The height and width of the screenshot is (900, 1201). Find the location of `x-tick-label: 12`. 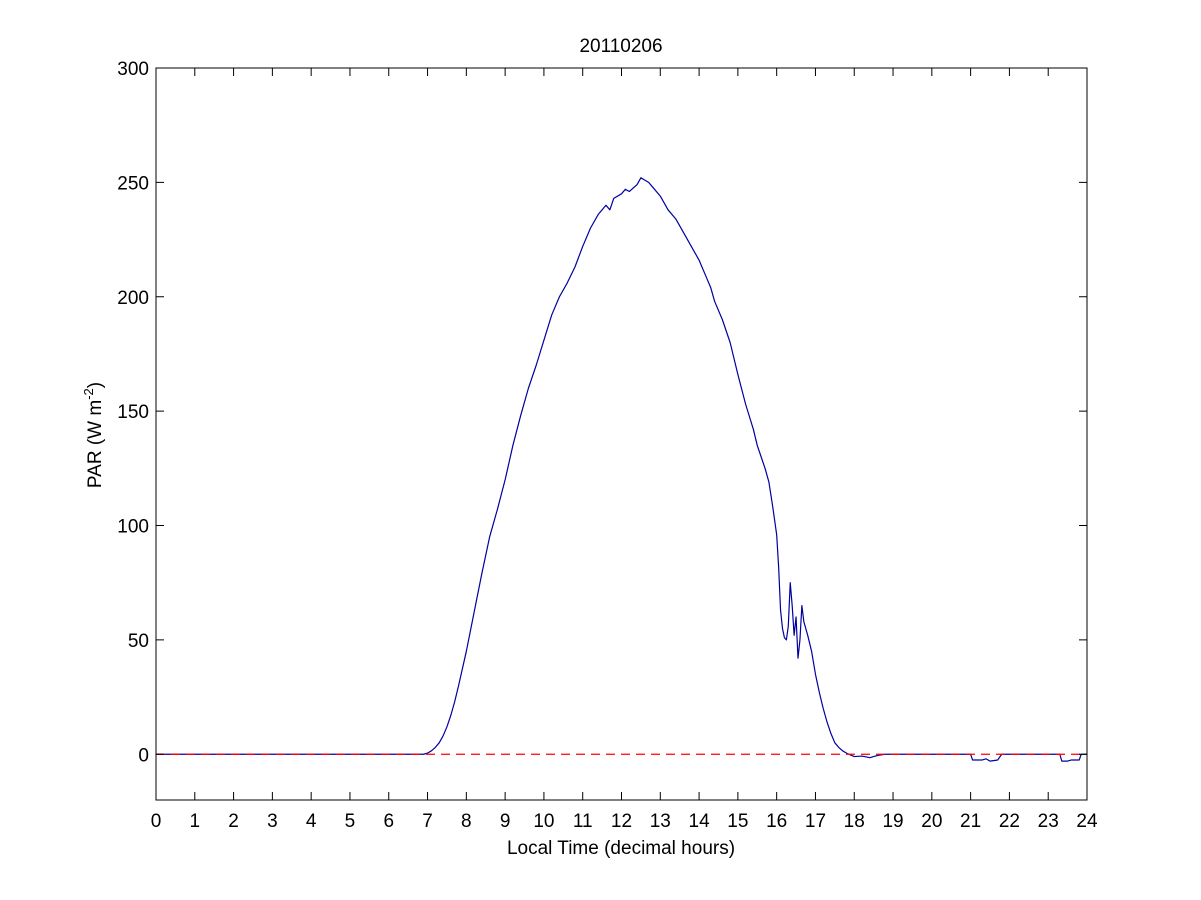

x-tick-label: 12 is located at coordinates (621, 821).